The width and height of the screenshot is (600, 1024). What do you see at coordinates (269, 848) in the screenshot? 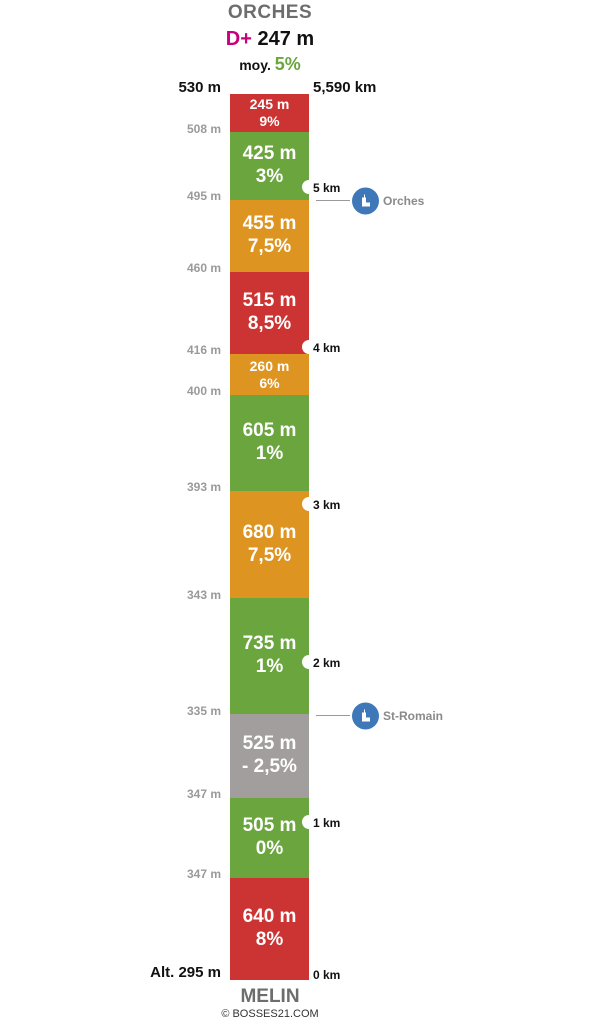
I see `segment-grade: 0%` at bounding box center [269, 848].